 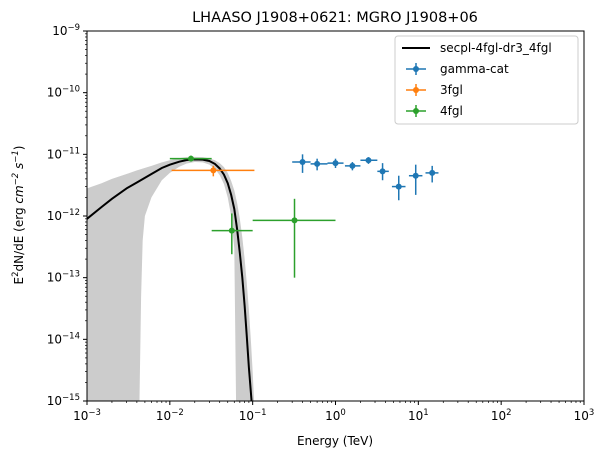 What do you see at coordinates (451, 90) in the screenshot?
I see `legend-label: 3fgl` at bounding box center [451, 90].